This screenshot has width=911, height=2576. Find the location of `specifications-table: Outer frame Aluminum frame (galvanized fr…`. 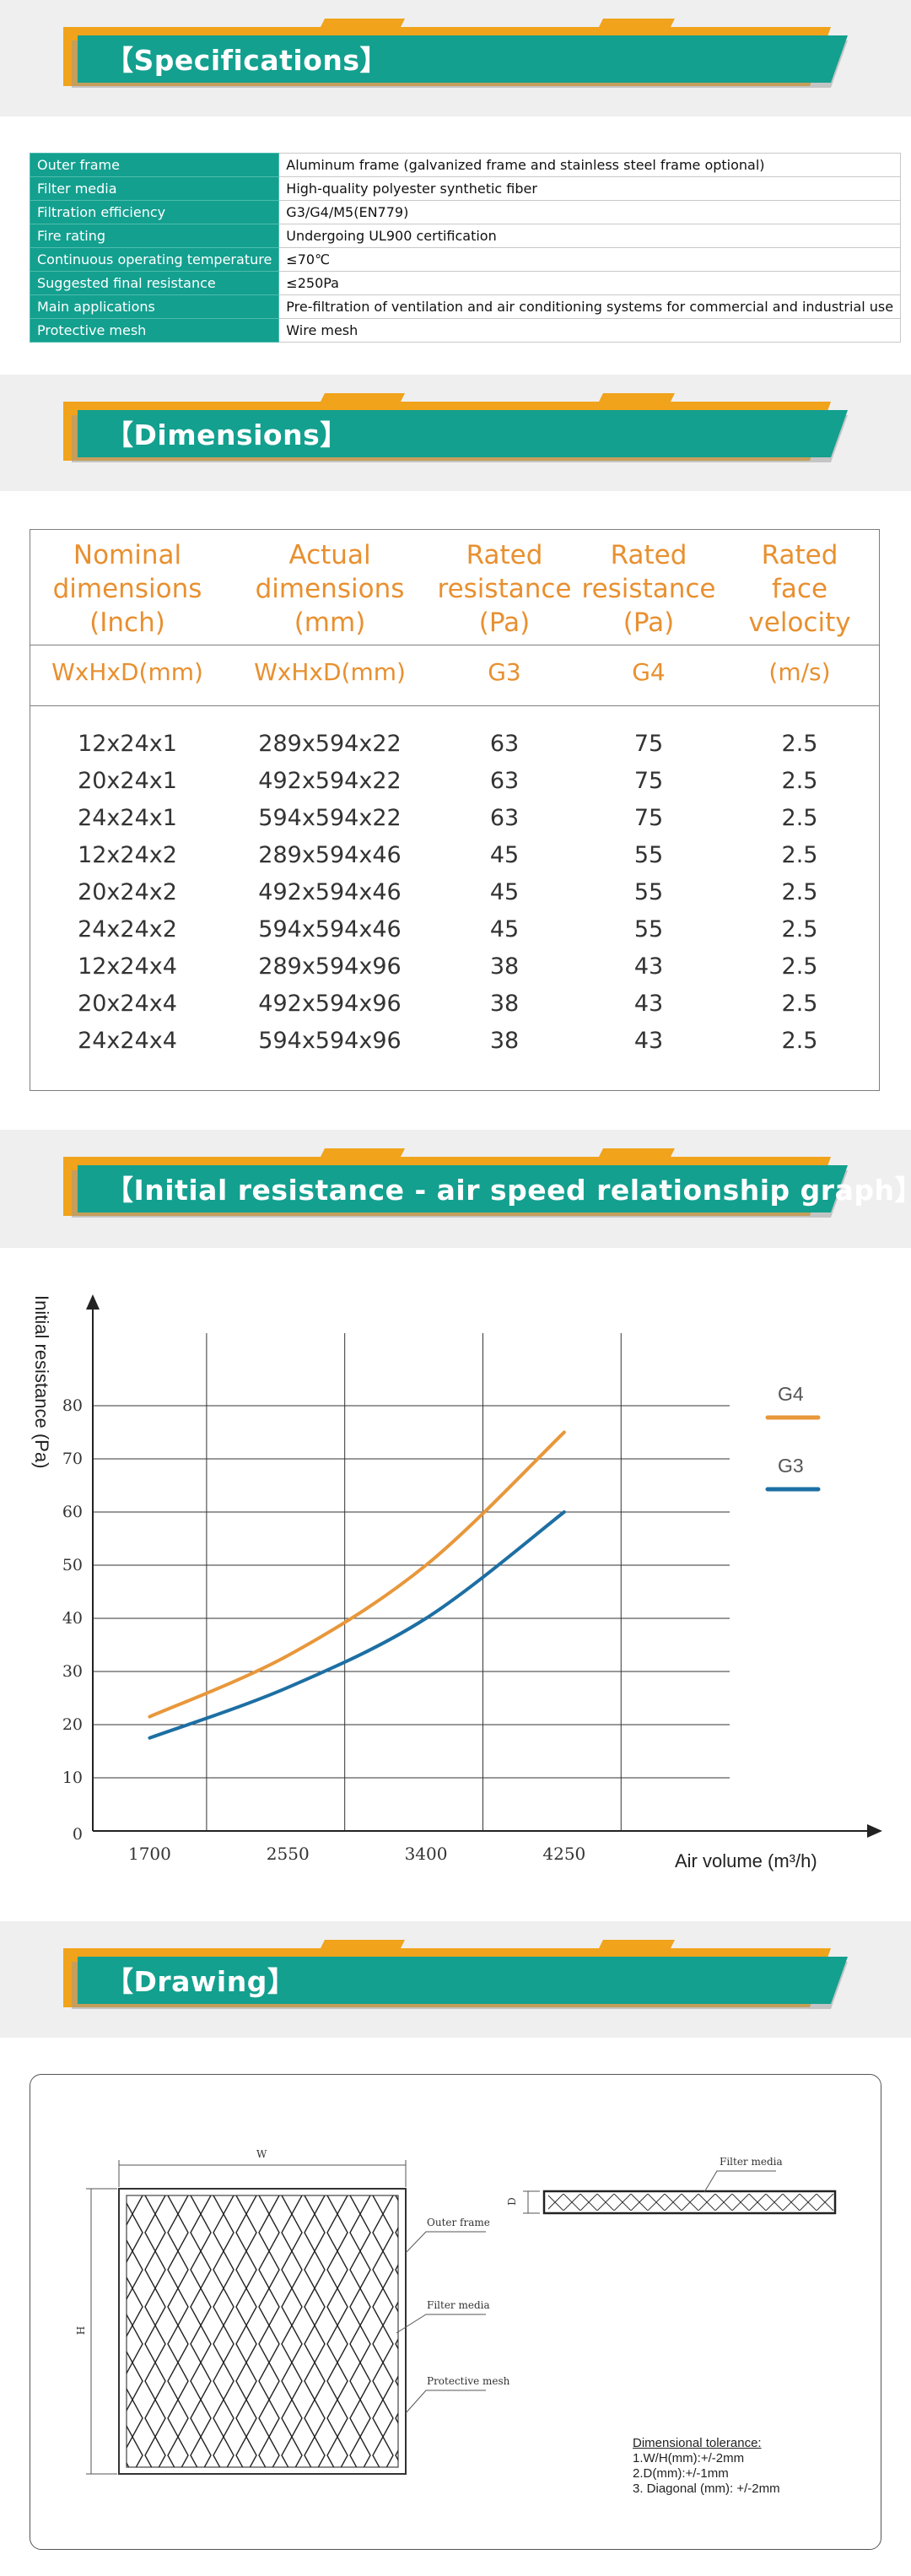

specifications-table: Outer frame Aluminum frame (galvanized fr… is located at coordinates (465, 248).